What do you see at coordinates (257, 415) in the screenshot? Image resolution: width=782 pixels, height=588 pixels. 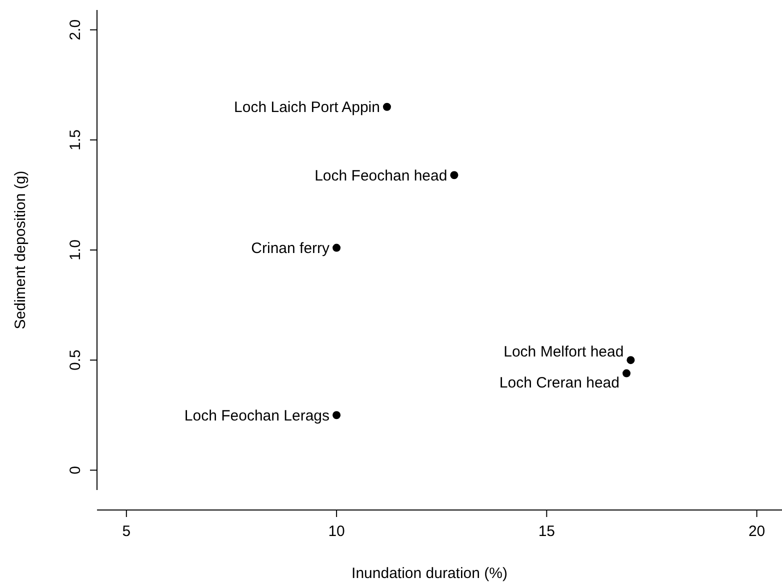 I see `annotation: Loch Feochan Lerags` at bounding box center [257, 415].